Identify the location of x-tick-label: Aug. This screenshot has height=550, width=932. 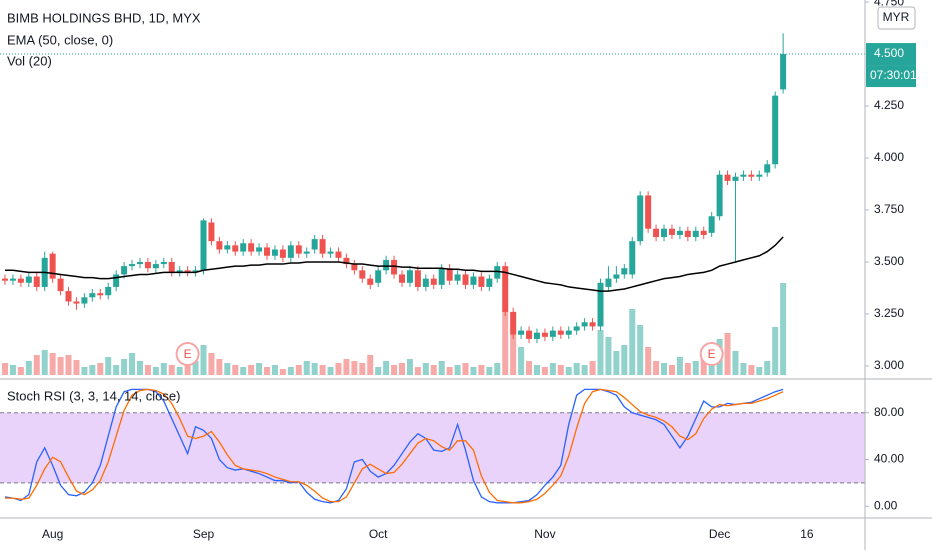
(52, 534).